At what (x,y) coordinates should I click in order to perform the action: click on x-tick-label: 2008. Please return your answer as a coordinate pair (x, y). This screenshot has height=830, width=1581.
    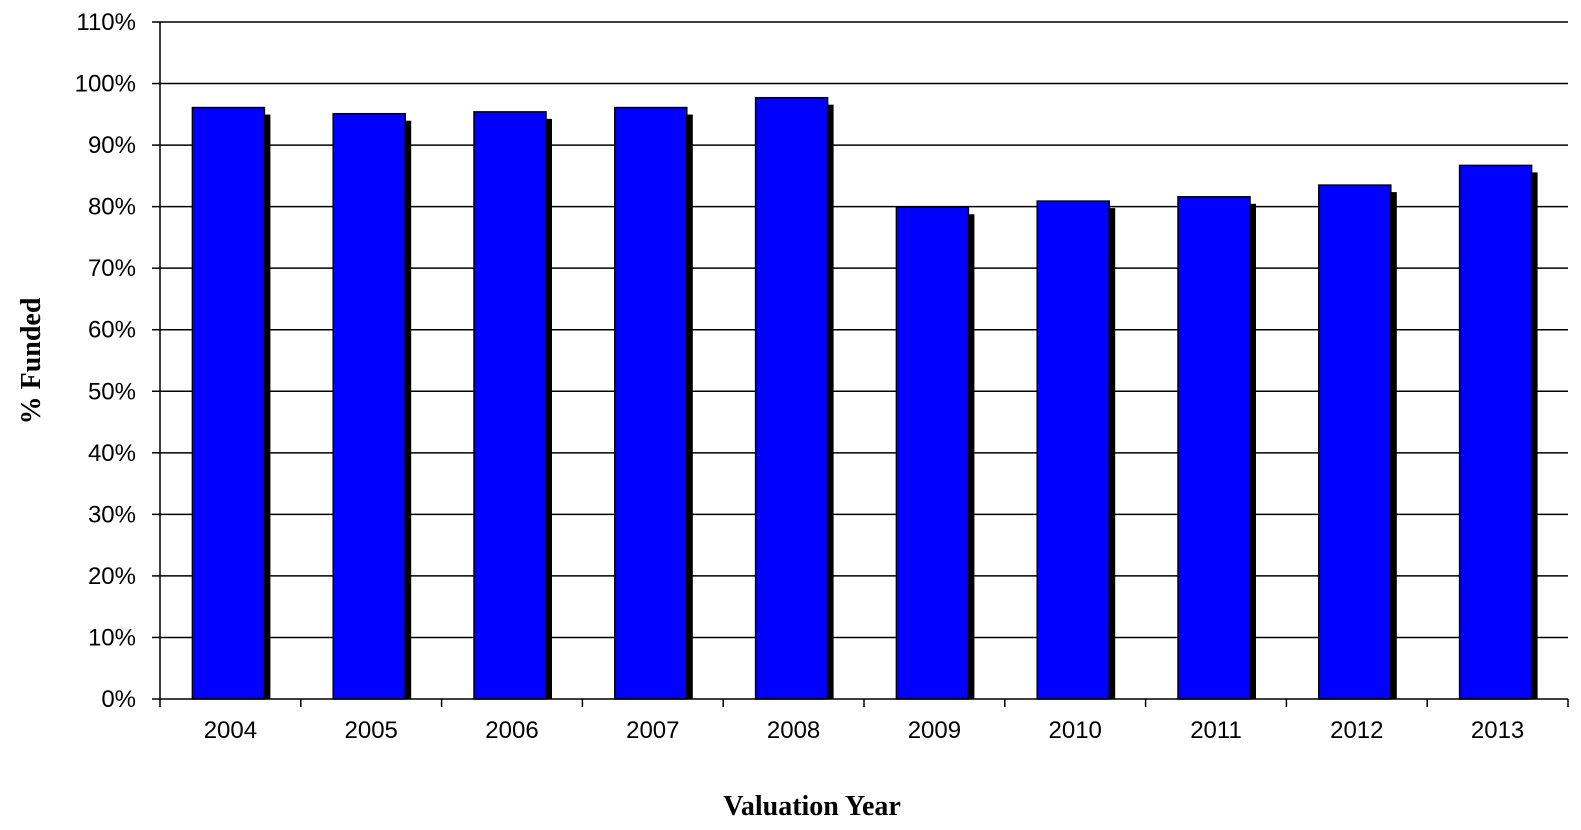
    Looking at the image, I should click on (793, 730).